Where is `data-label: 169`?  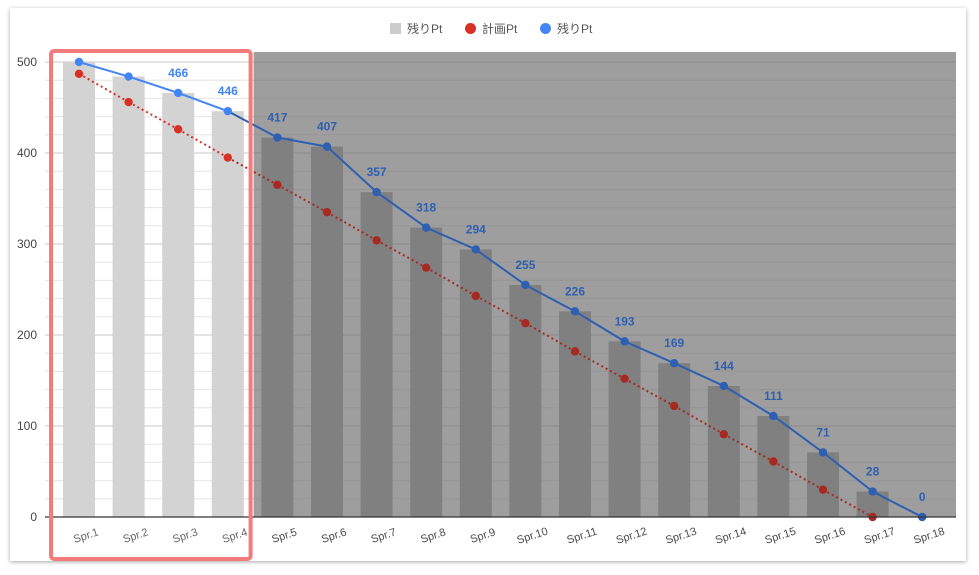
data-label: 169 is located at coordinates (674, 343).